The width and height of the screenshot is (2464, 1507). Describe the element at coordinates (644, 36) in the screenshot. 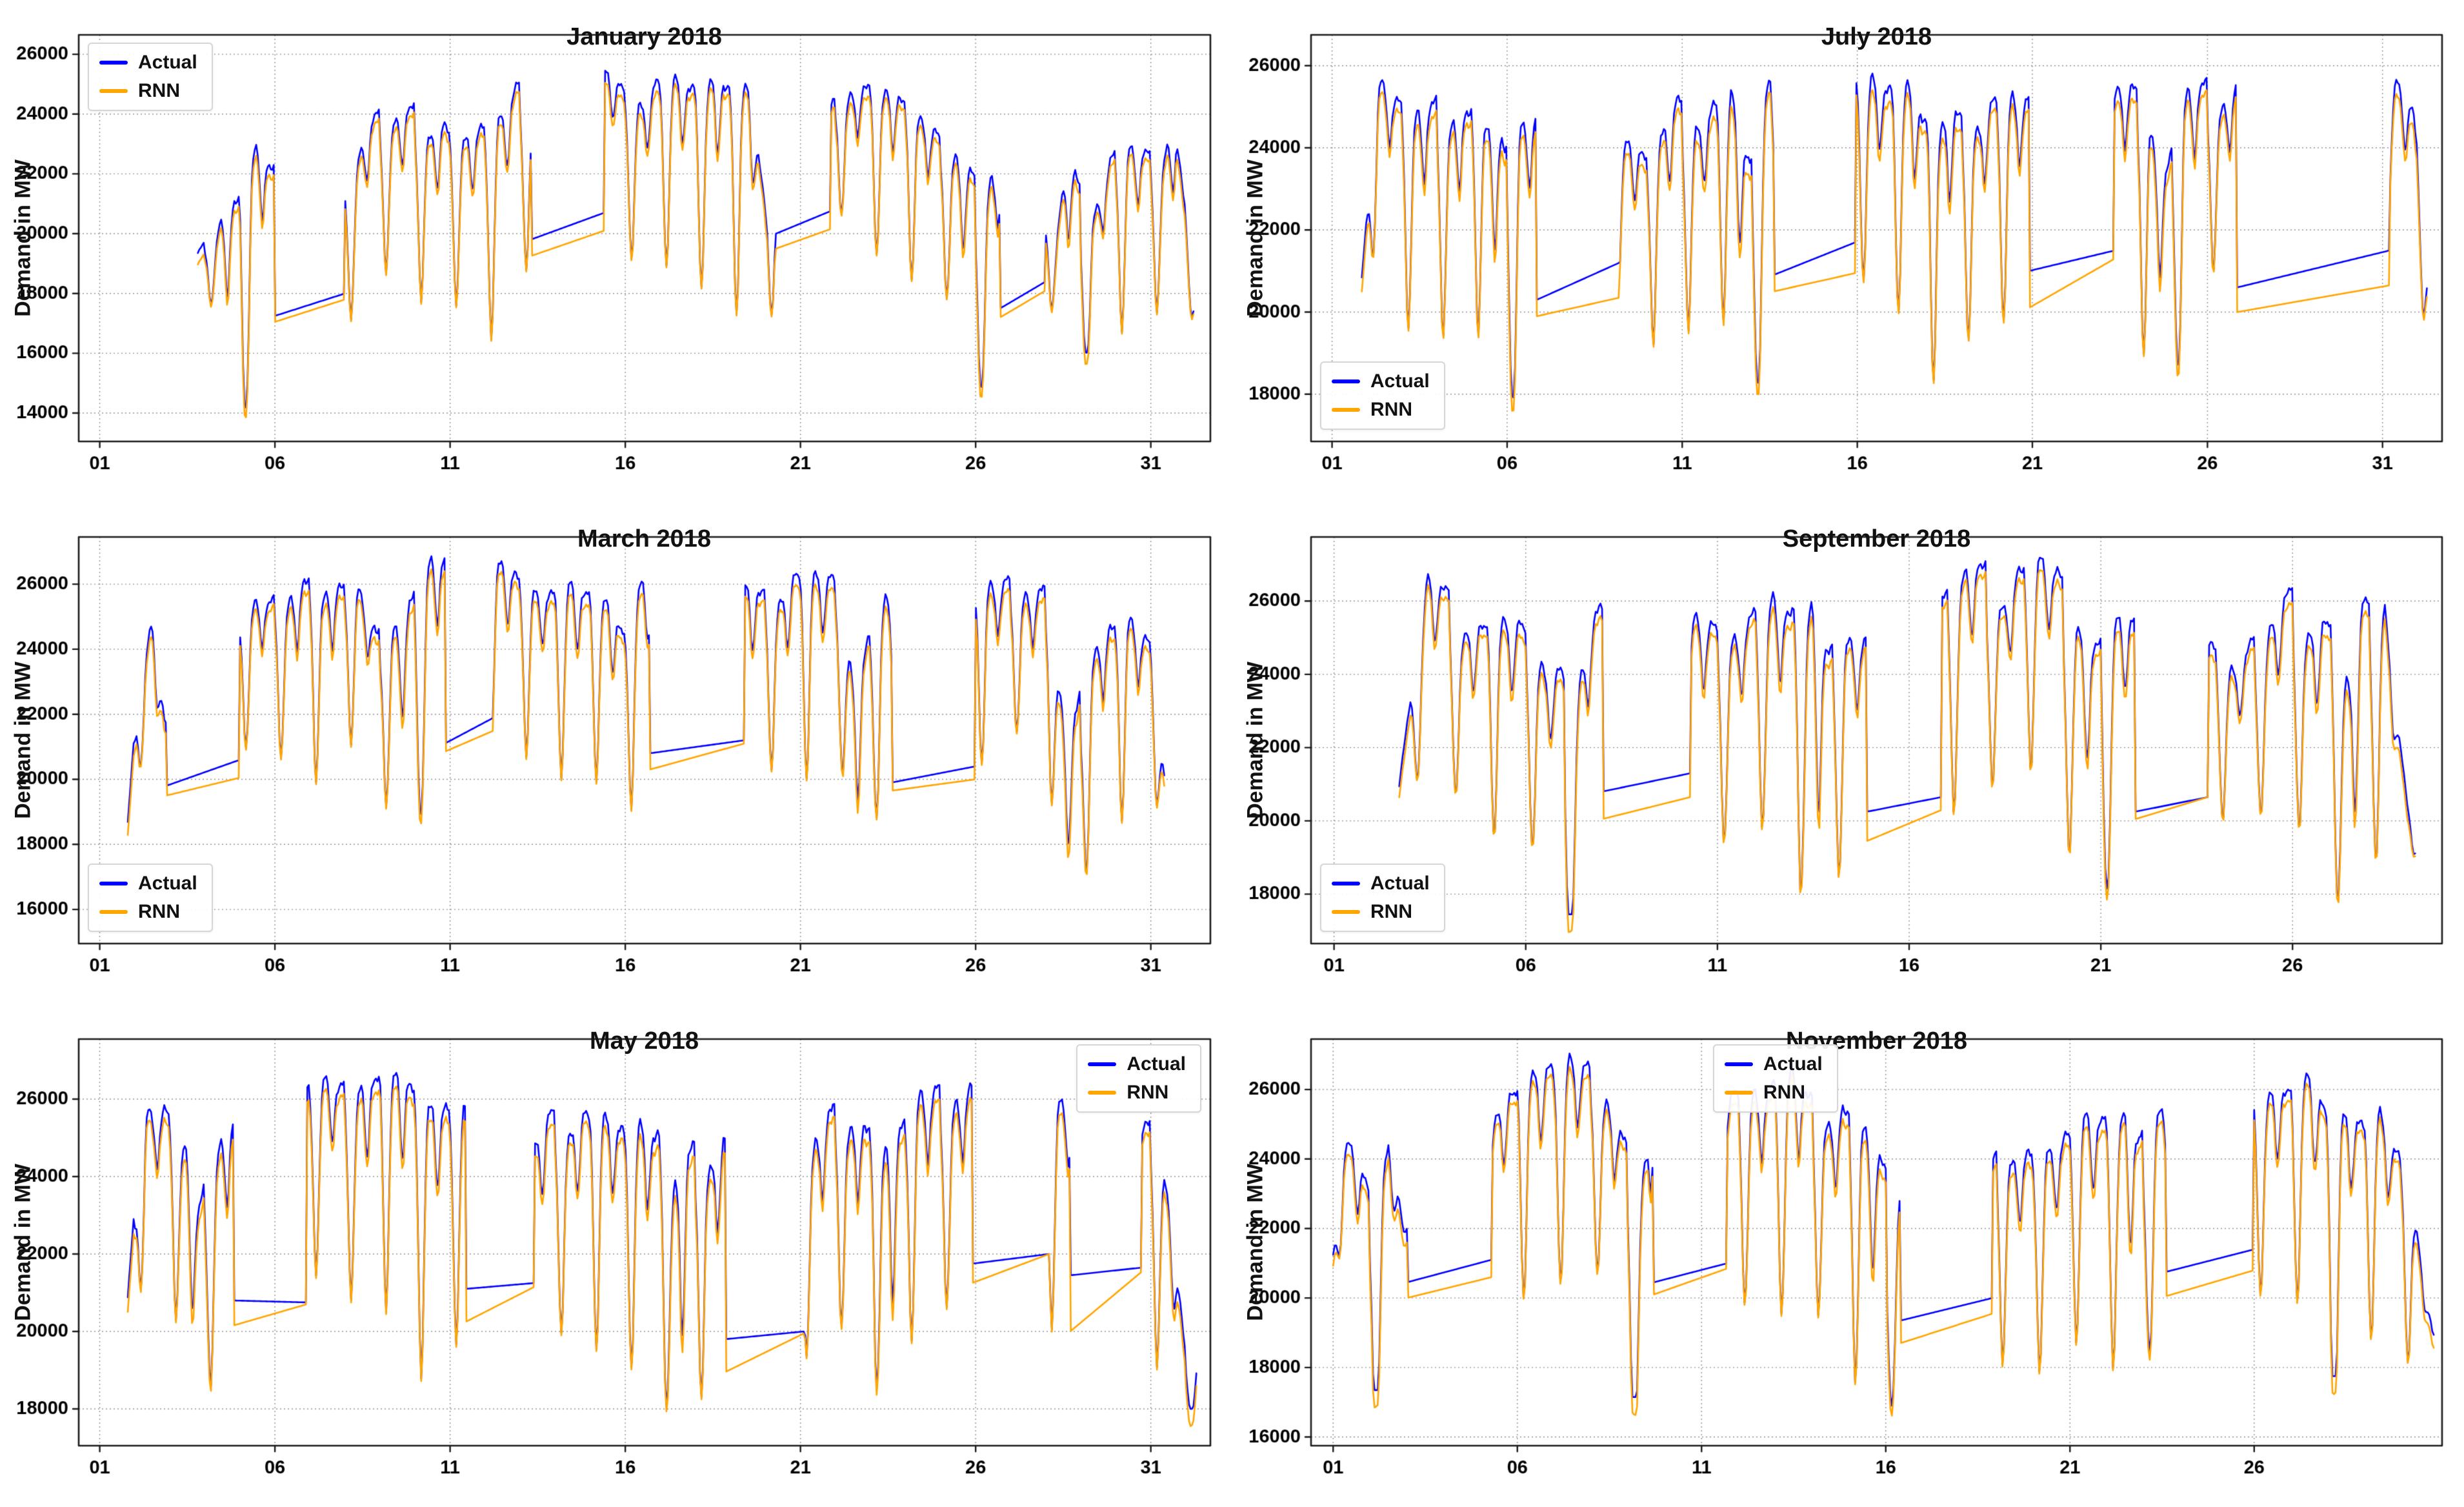

I see `chart-title-january: January 2018` at that location.